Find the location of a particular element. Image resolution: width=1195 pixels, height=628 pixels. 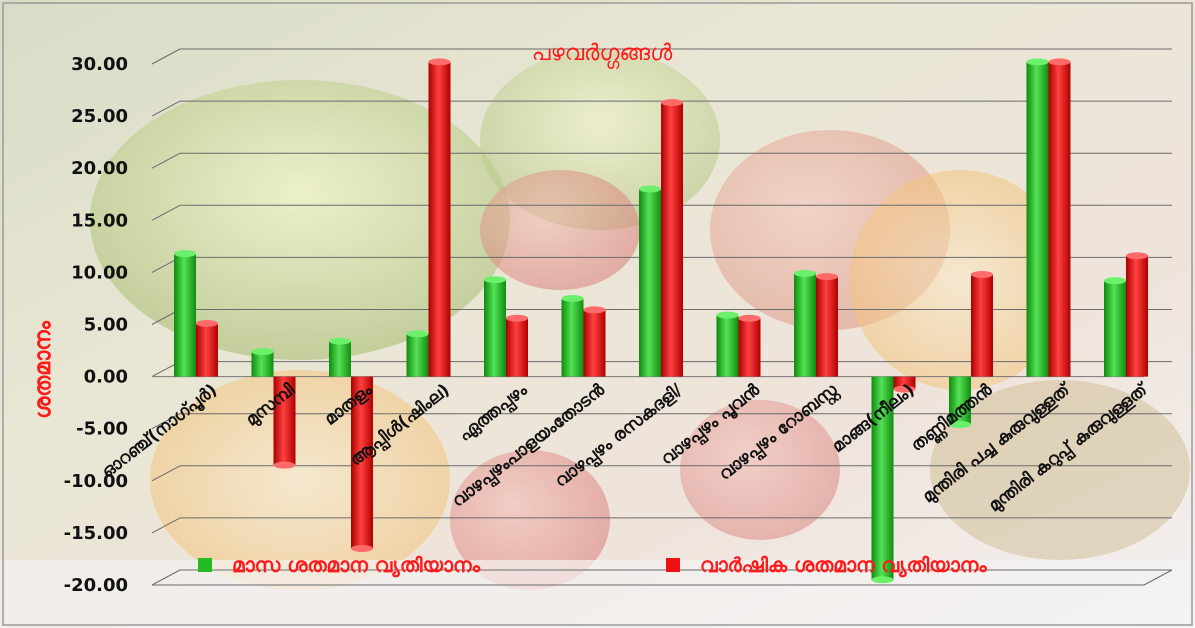

legend-label-monthly: മാസ ശതമാന വ്യതിയാനം is located at coordinates (356, 565).